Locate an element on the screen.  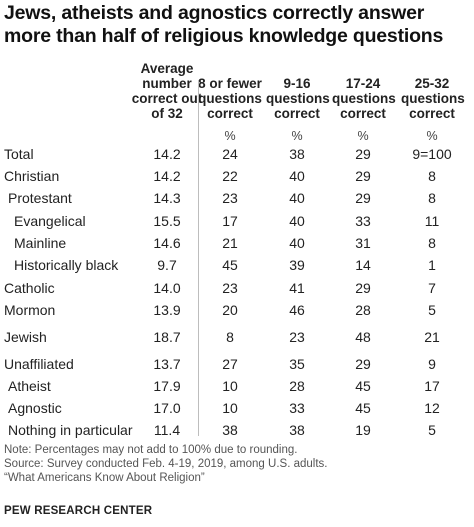
table-cell-c2: 28 is located at coordinates (297, 386).